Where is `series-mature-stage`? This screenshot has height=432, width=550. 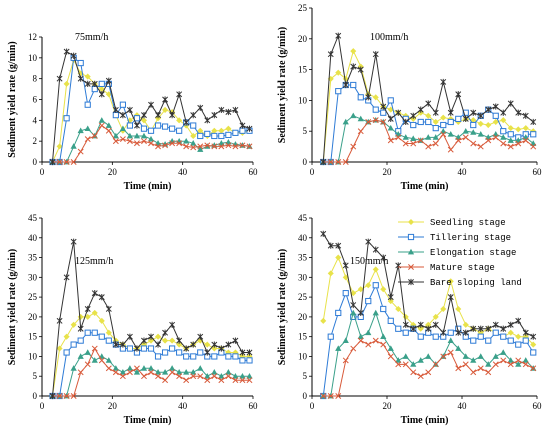
series-mature-stage is located at coordinates (428, 368).